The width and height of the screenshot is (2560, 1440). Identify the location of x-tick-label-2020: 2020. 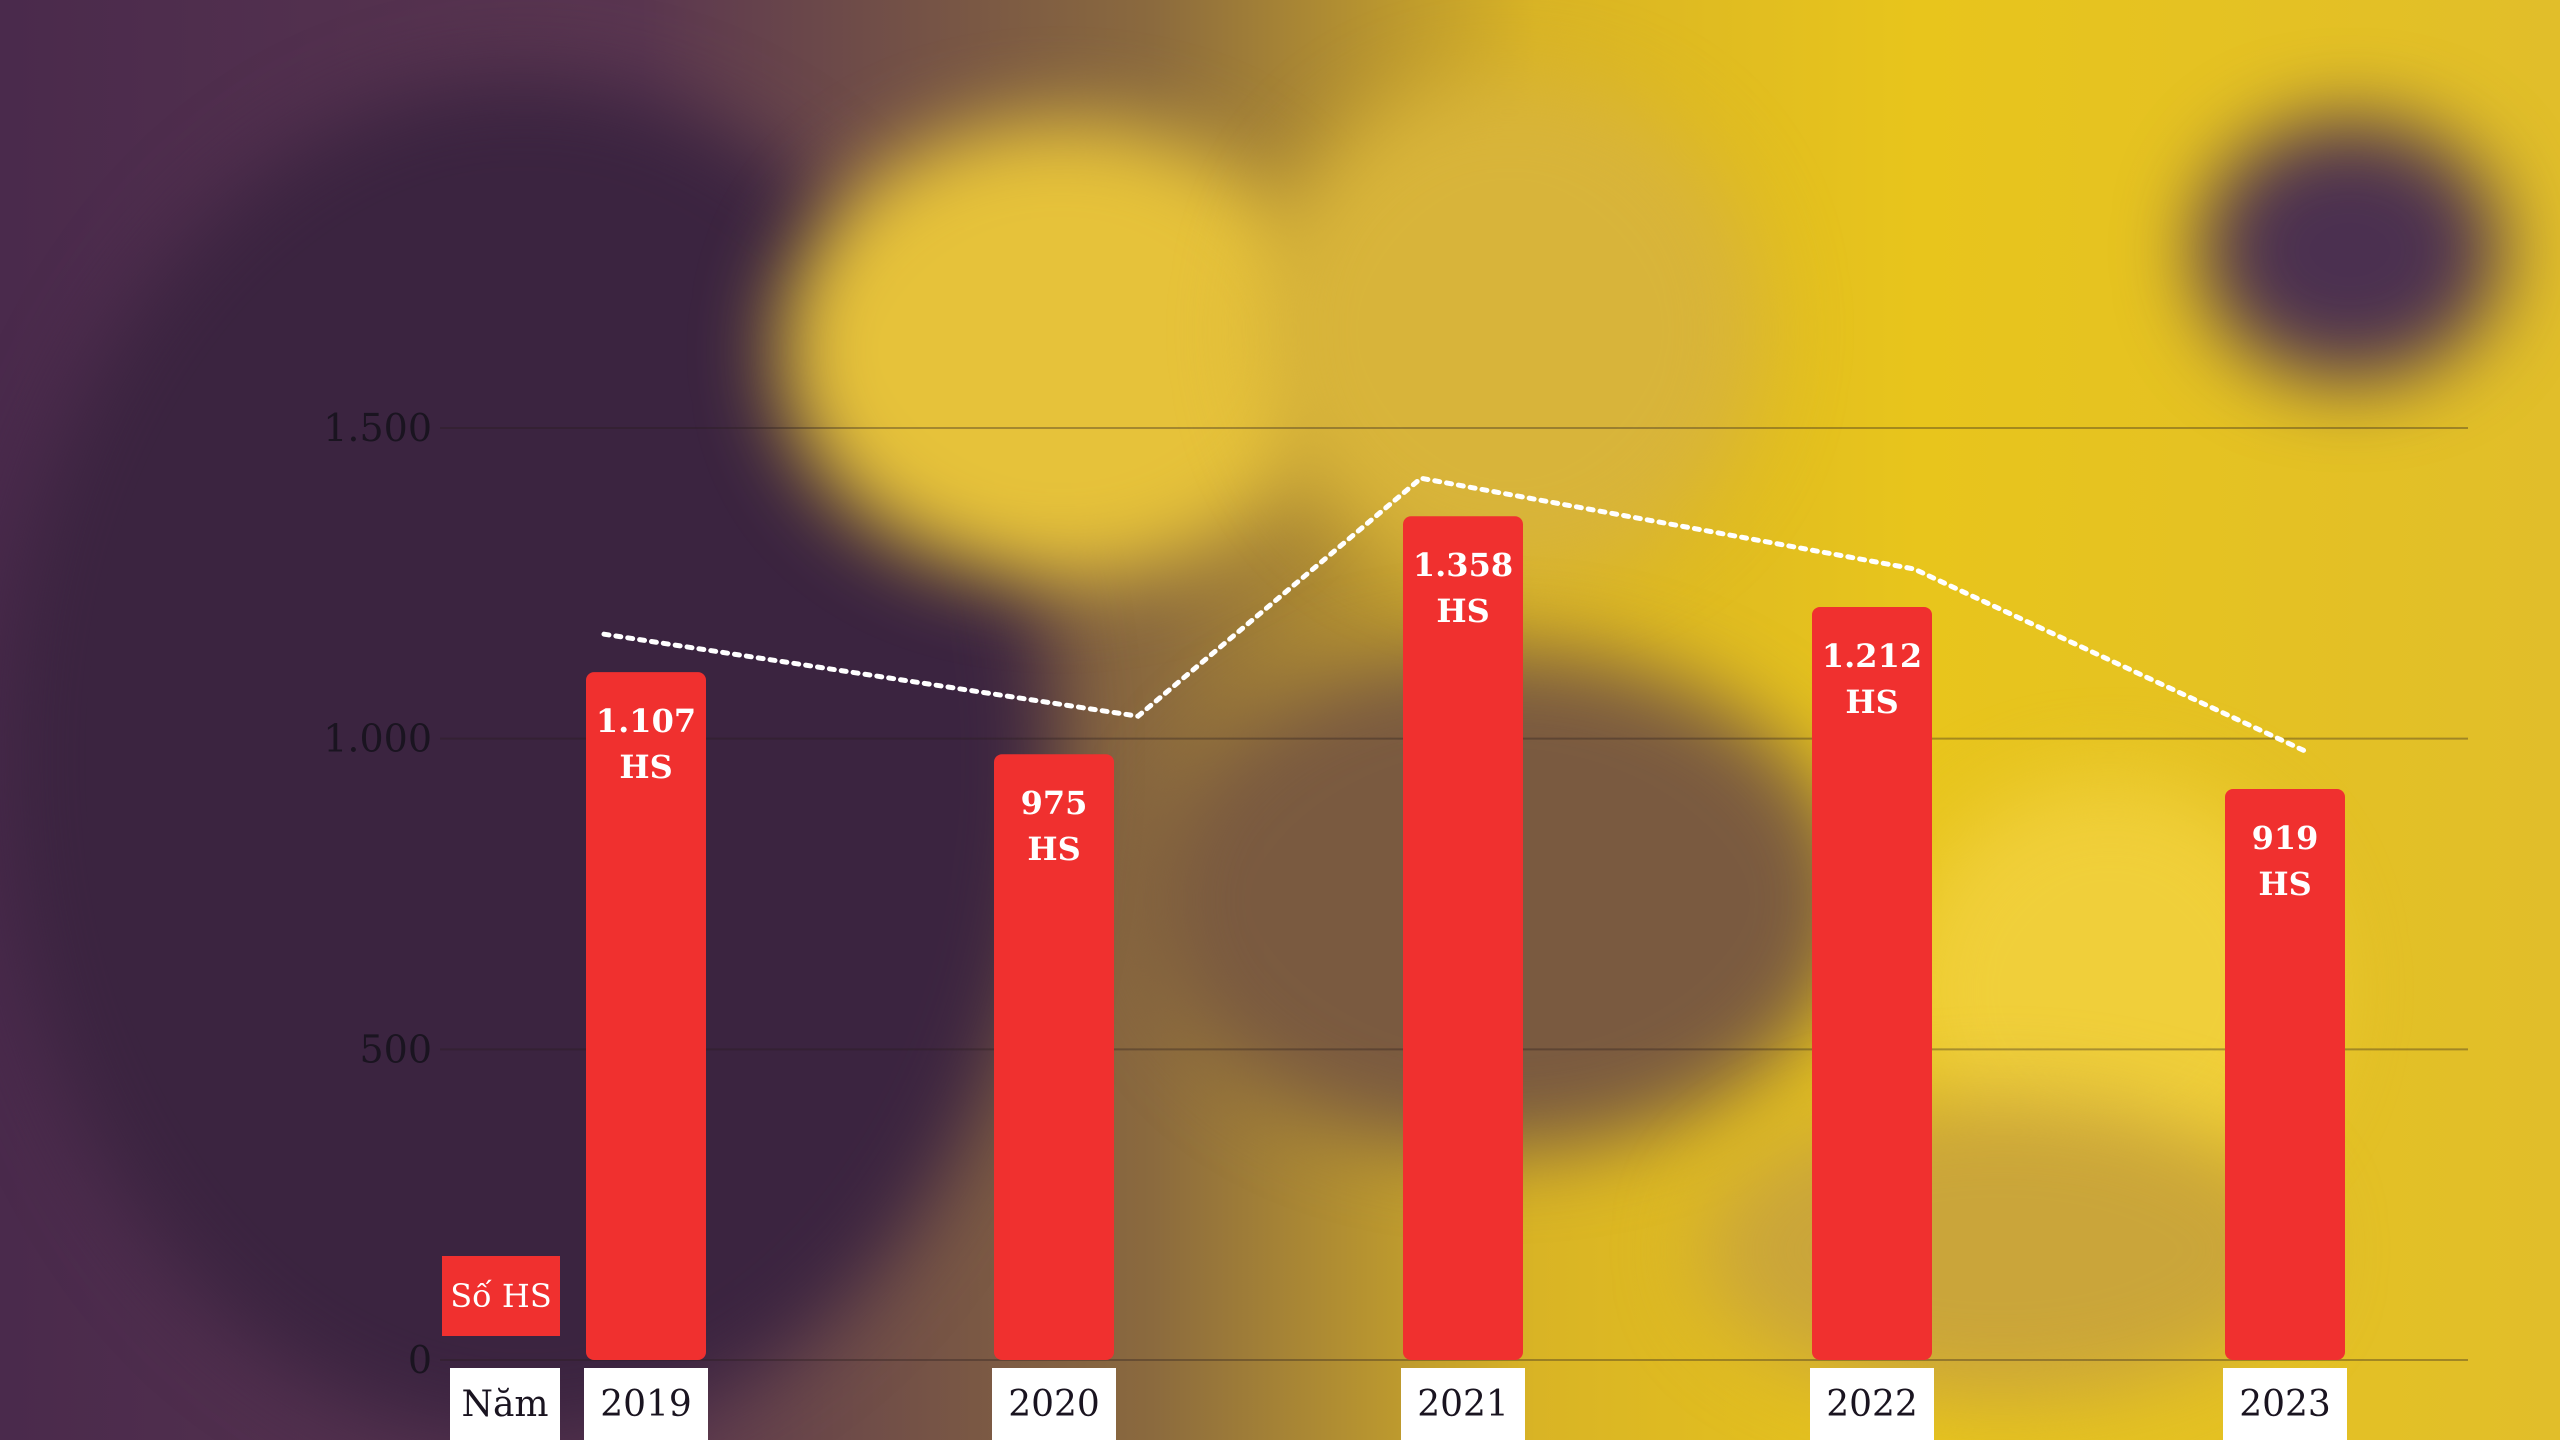
(1054, 1404).